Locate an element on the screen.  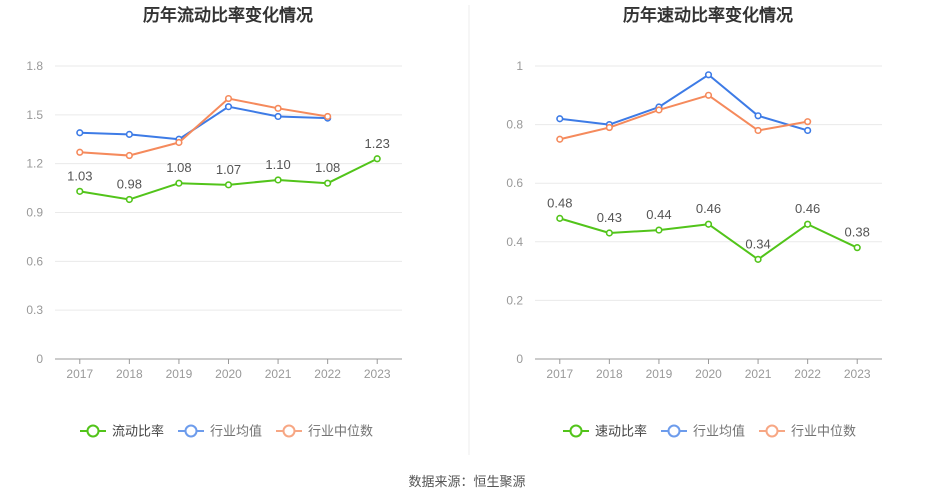
legend-item: 速动比率 is located at coordinates (605, 431).